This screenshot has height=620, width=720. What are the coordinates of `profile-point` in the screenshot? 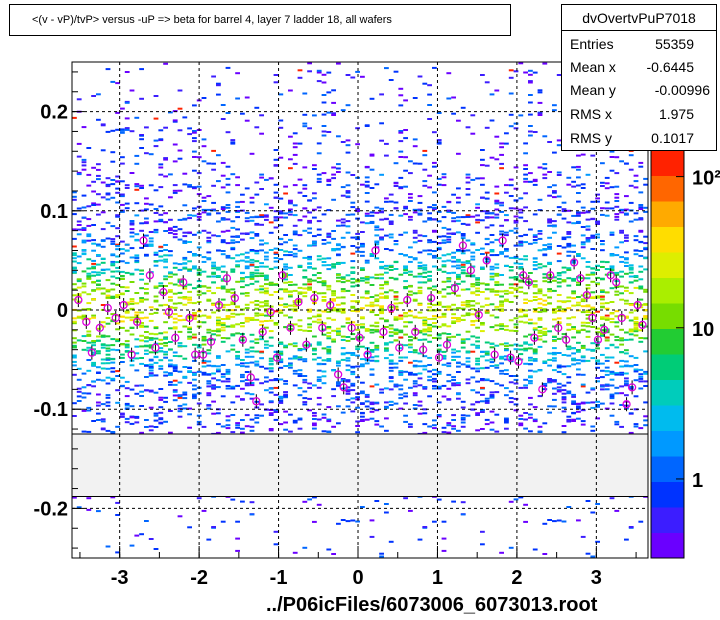 It's located at (523, 275).